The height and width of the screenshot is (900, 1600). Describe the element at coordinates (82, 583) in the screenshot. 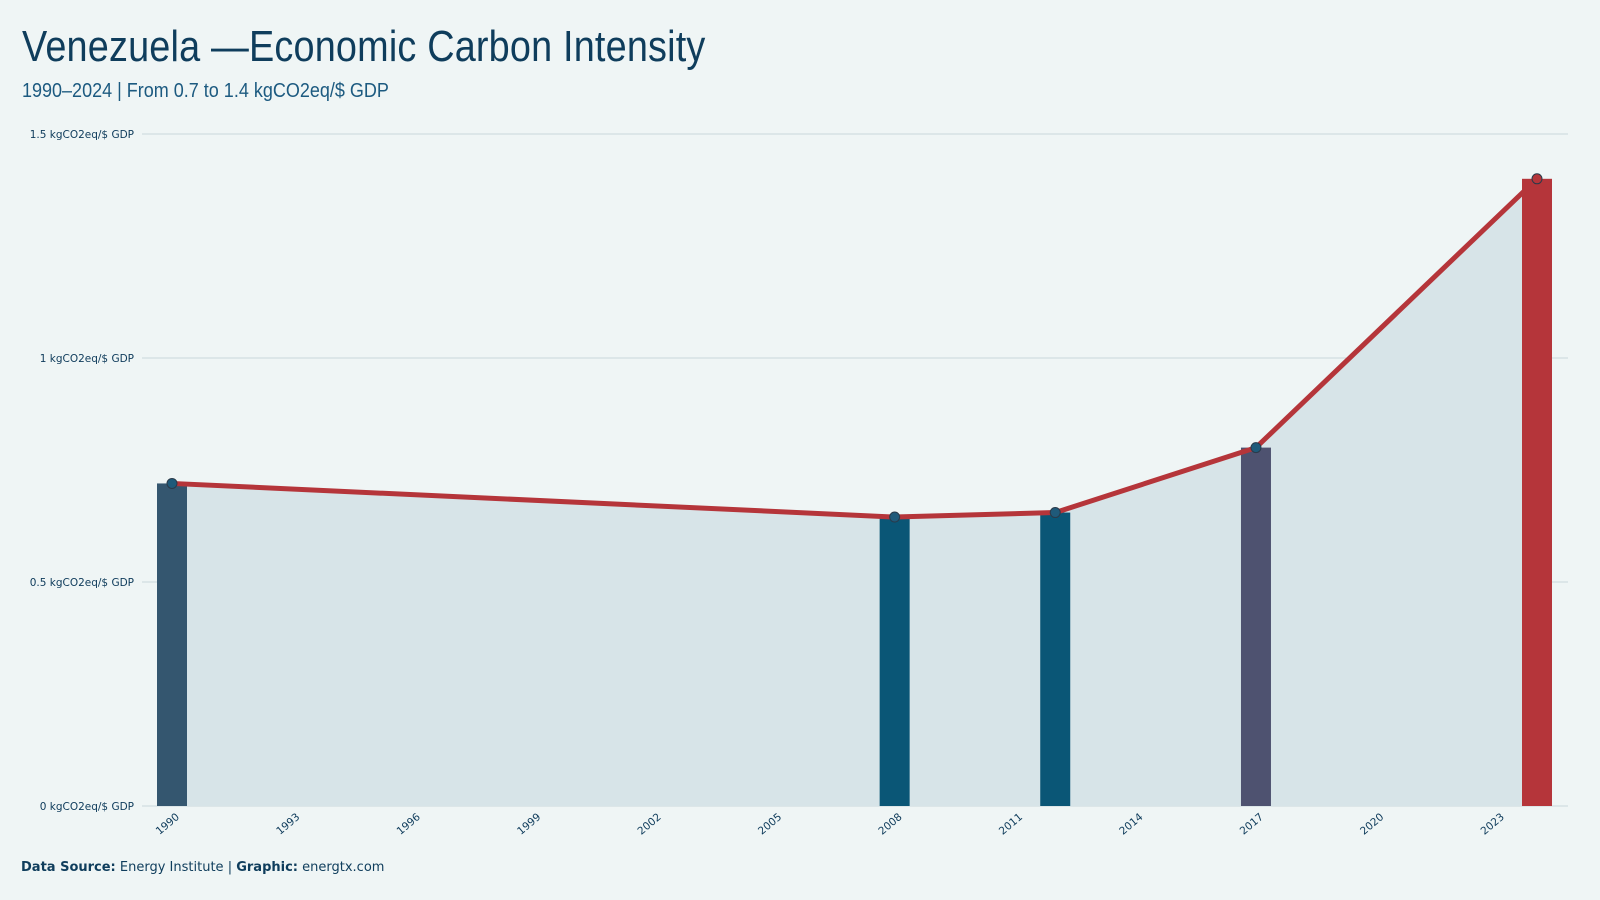

I see `y-tick-label: 0.5 kgCO2eq/$ GDP` at that location.